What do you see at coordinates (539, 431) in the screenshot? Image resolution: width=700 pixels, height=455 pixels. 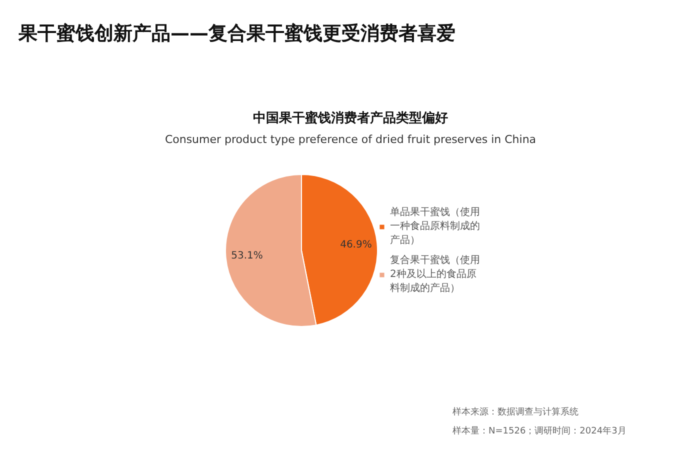 I see `text: 样本量：N=1526；调研时间：2024年3月` at bounding box center [539, 431].